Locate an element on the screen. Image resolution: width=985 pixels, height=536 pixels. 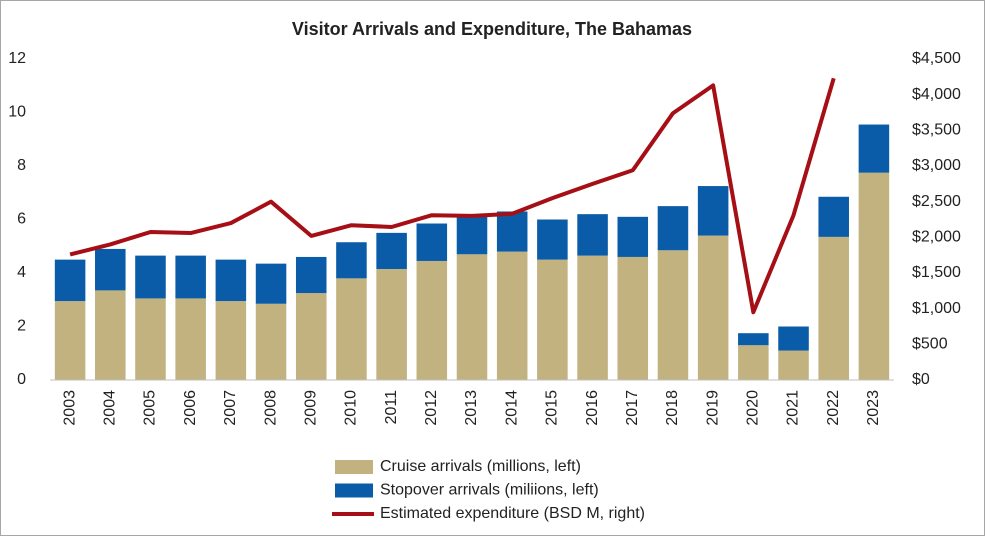
x-tick-label: 2018 is located at coordinates (672, 408).